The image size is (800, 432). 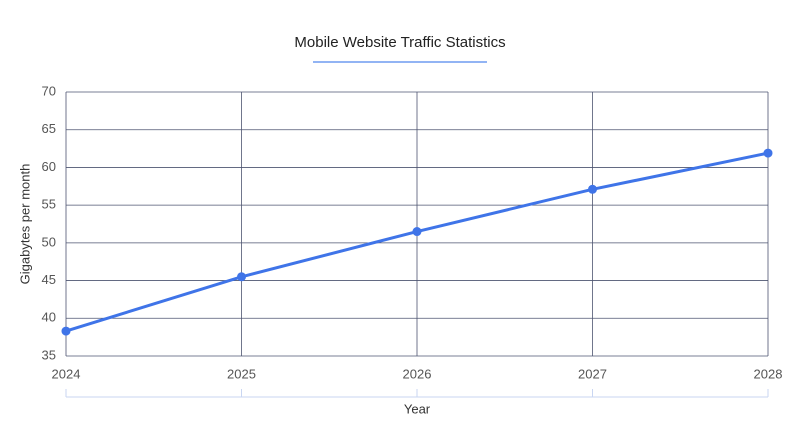 I want to click on y-tick-label: 40, so click(x=49, y=317).